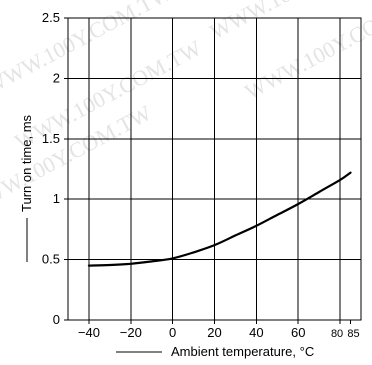 The image size is (372, 365). I want to click on x-axis-title: Ambient temperature, °C, so click(242, 351).